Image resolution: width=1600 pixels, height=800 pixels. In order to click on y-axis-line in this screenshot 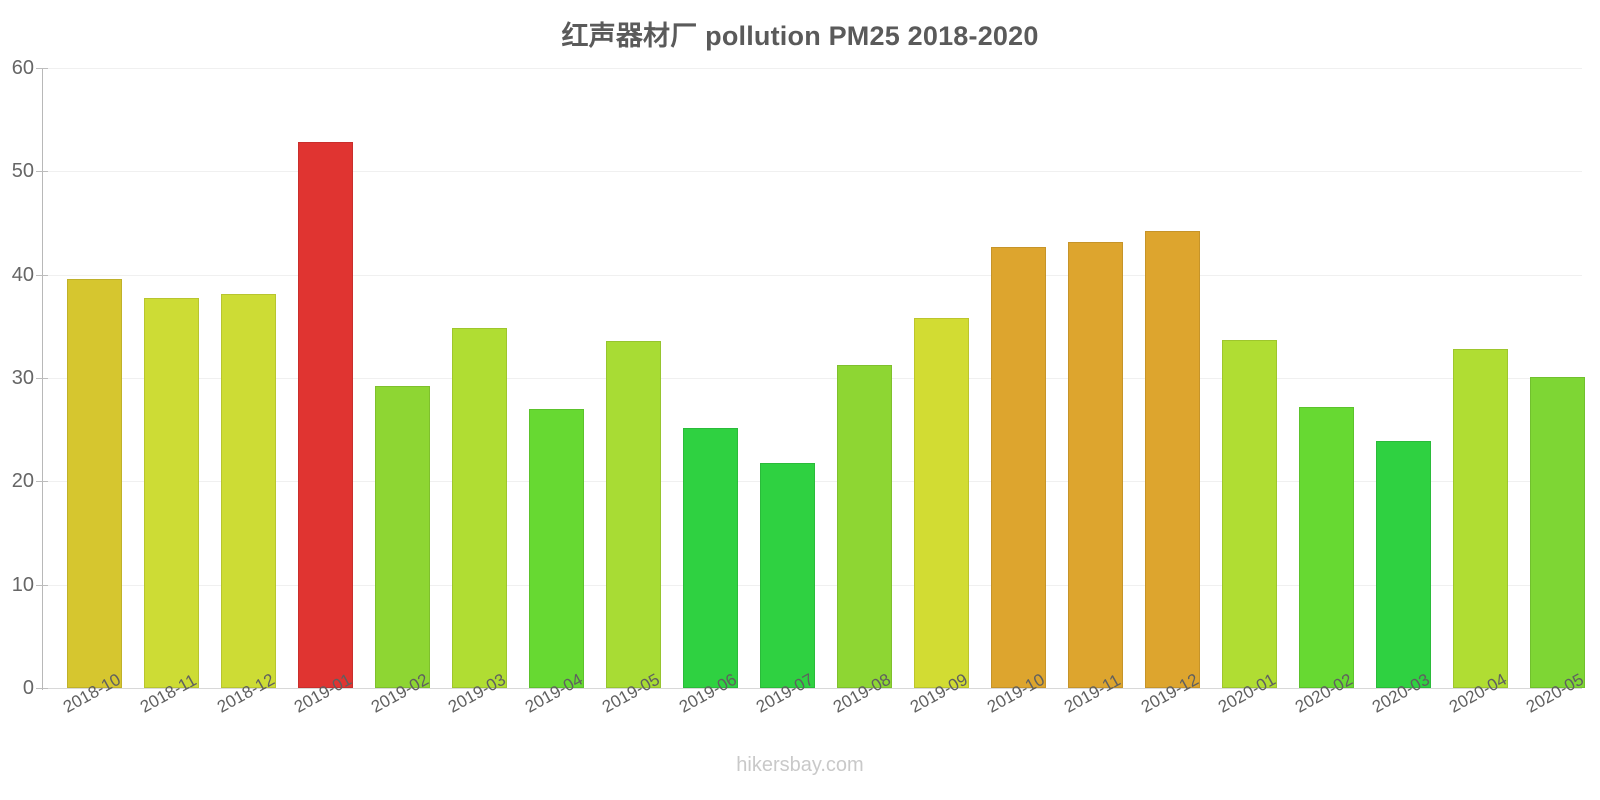, I will do `click(42, 379)`.